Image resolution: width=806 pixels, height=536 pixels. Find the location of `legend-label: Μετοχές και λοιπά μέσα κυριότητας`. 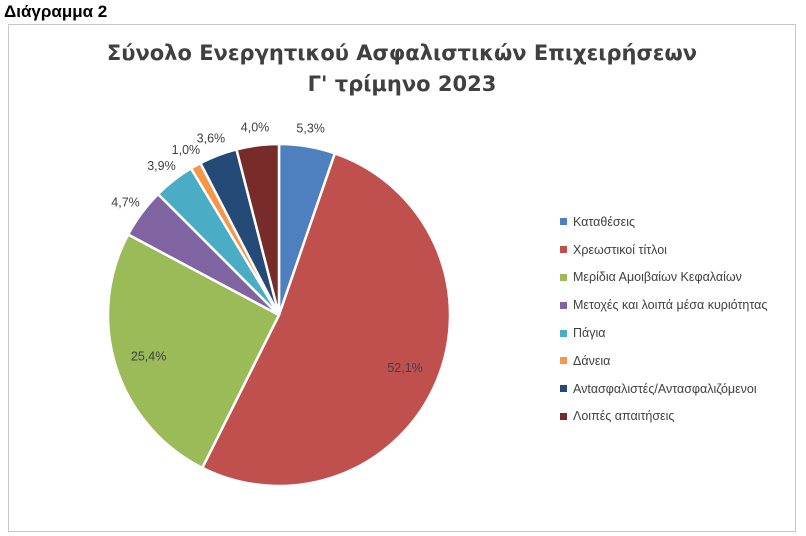

legend-label: Μετοχές και λοιπά μέσα κυριότητας is located at coordinates (670, 305).